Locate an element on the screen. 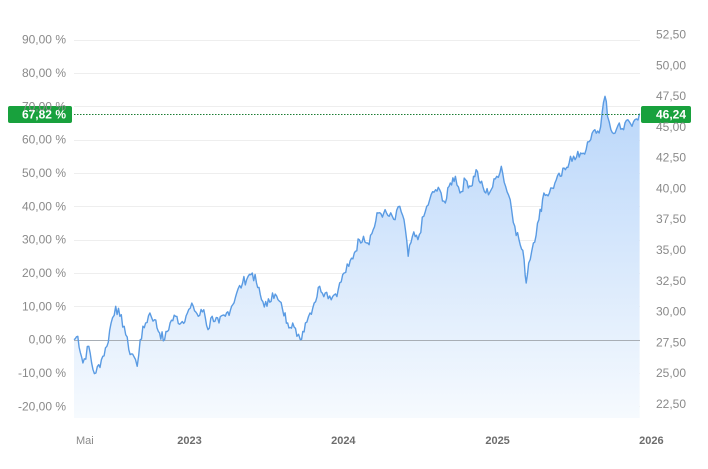  right-tick-label: 22,50 is located at coordinates (671, 404).